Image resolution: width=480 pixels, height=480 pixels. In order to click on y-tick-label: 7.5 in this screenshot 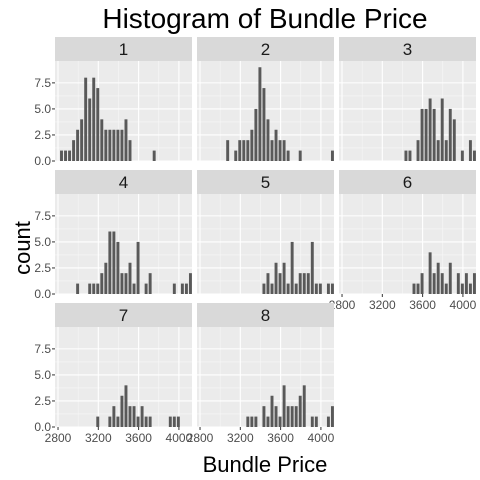, I will do `click(42, 83)`.